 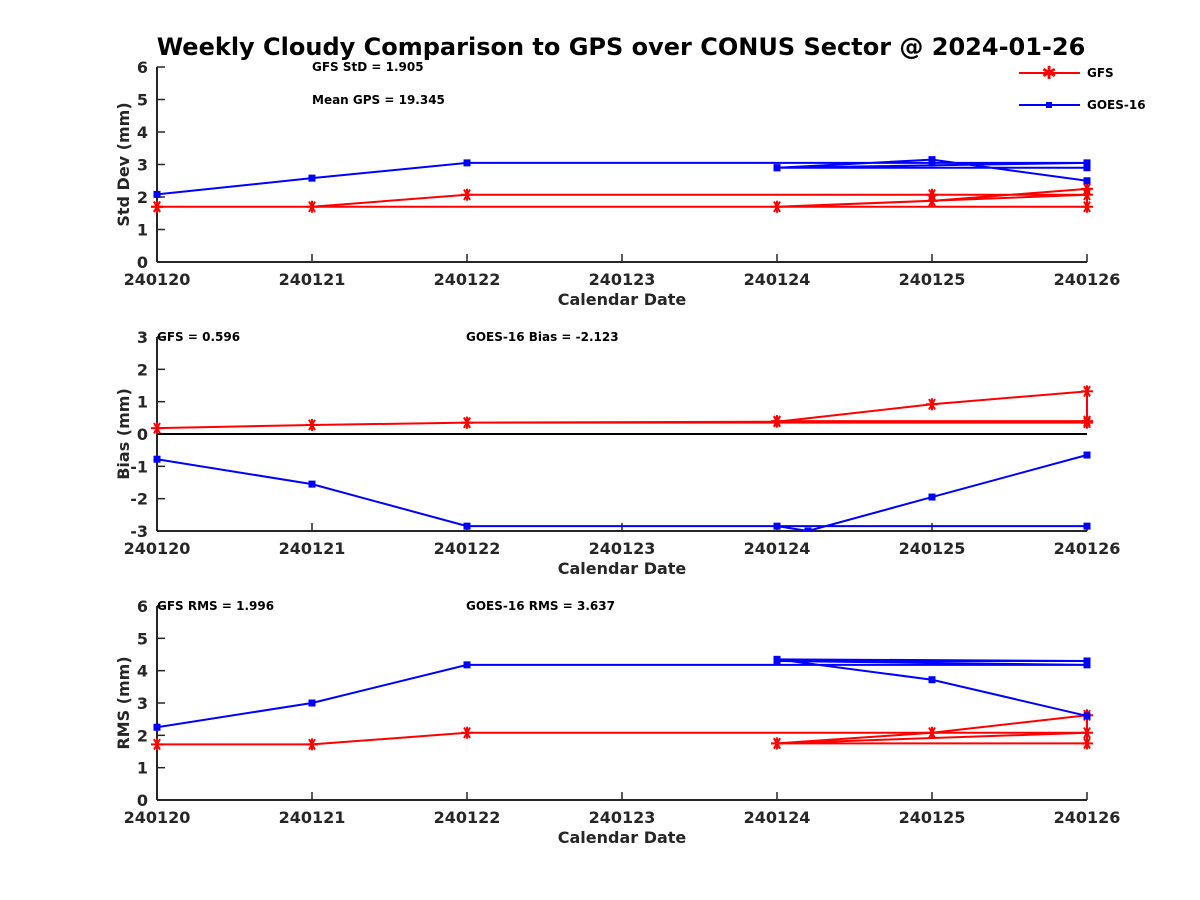 What do you see at coordinates (142, 197) in the screenshot?
I see `stddev-y-tick-label: 2` at bounding box center [142, 197].